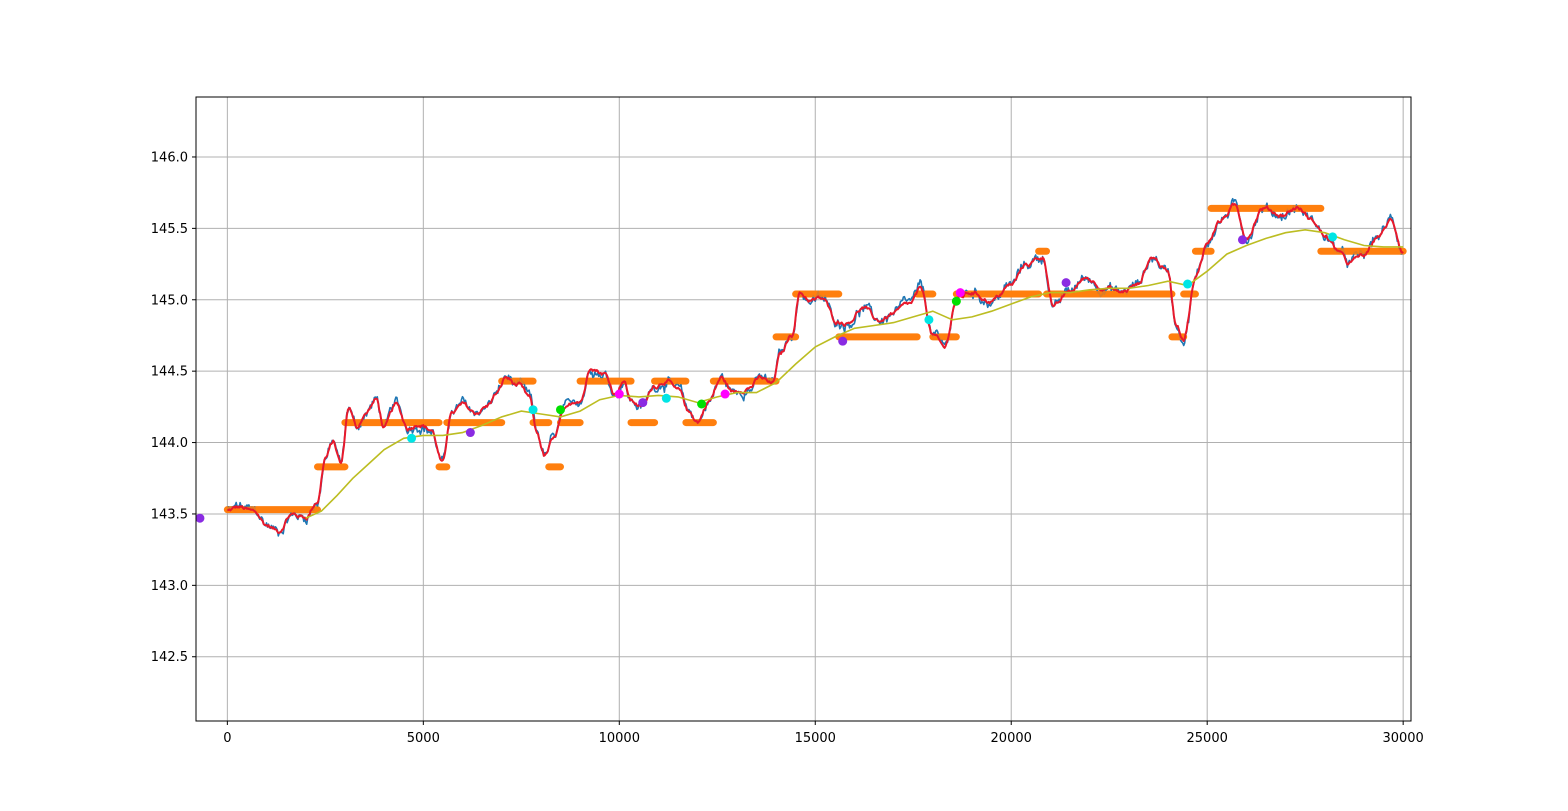 This screenshot has height=811, width=1568. I want to click on y-tick-label: 146.0, so click(169, 157).